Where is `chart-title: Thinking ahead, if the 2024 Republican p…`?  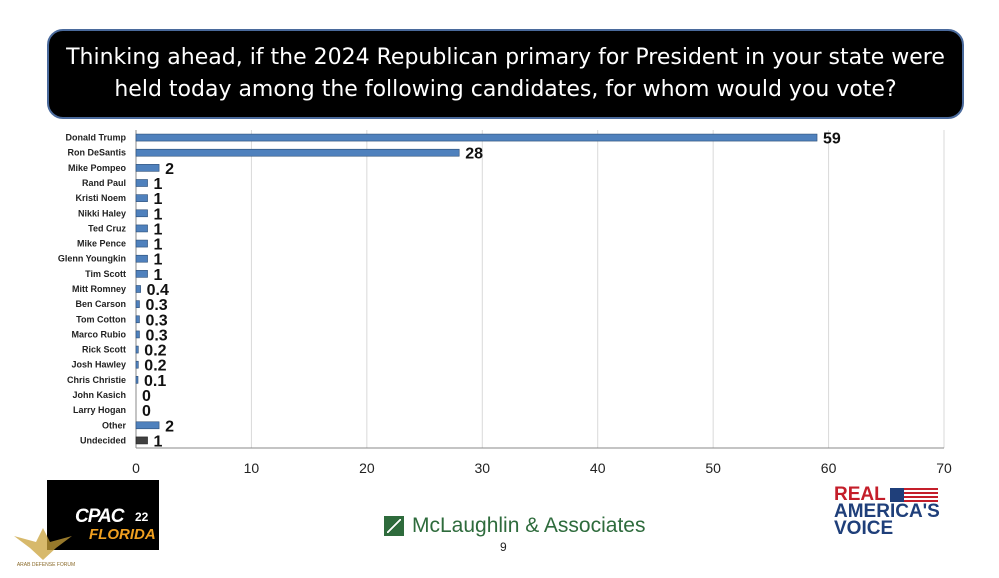
chart-title: Thinking ahead, if the 2024 Republican p… is located at coordinates (505, 73).